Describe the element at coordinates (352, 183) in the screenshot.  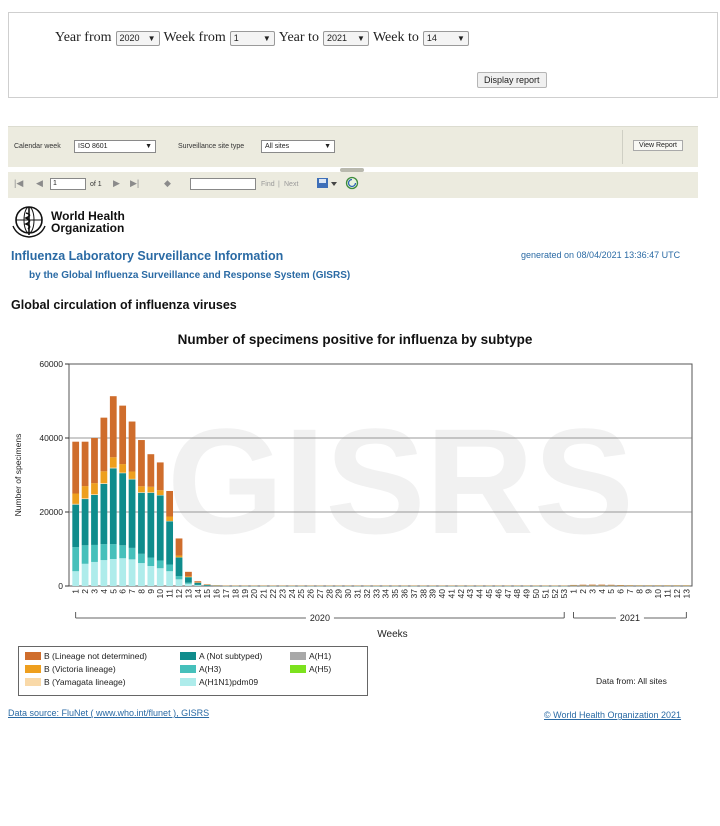
I see `refresh-icon` at that location.